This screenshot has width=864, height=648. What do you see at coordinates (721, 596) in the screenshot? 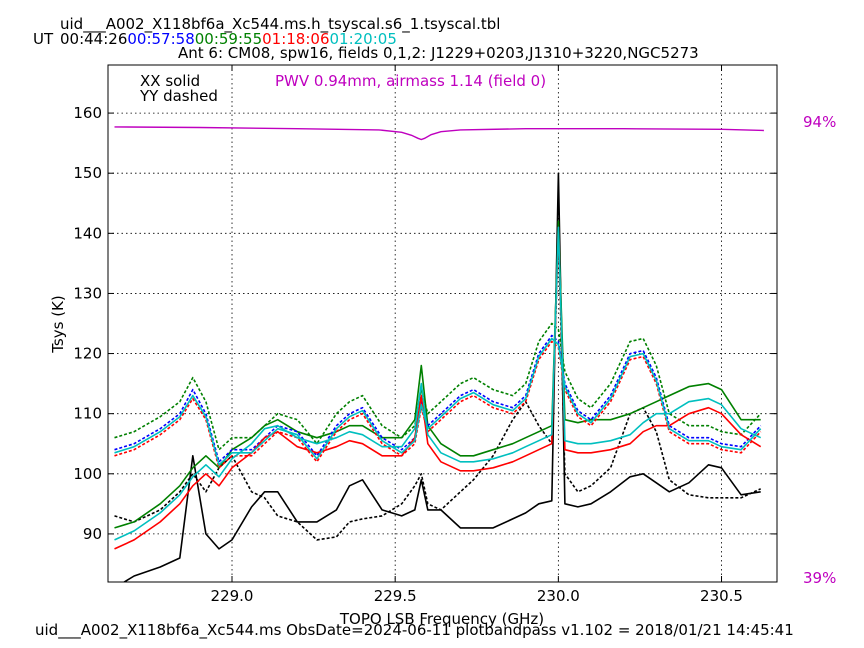
I see `x-tick-label: 230.5` at bounding box center [721, 596].